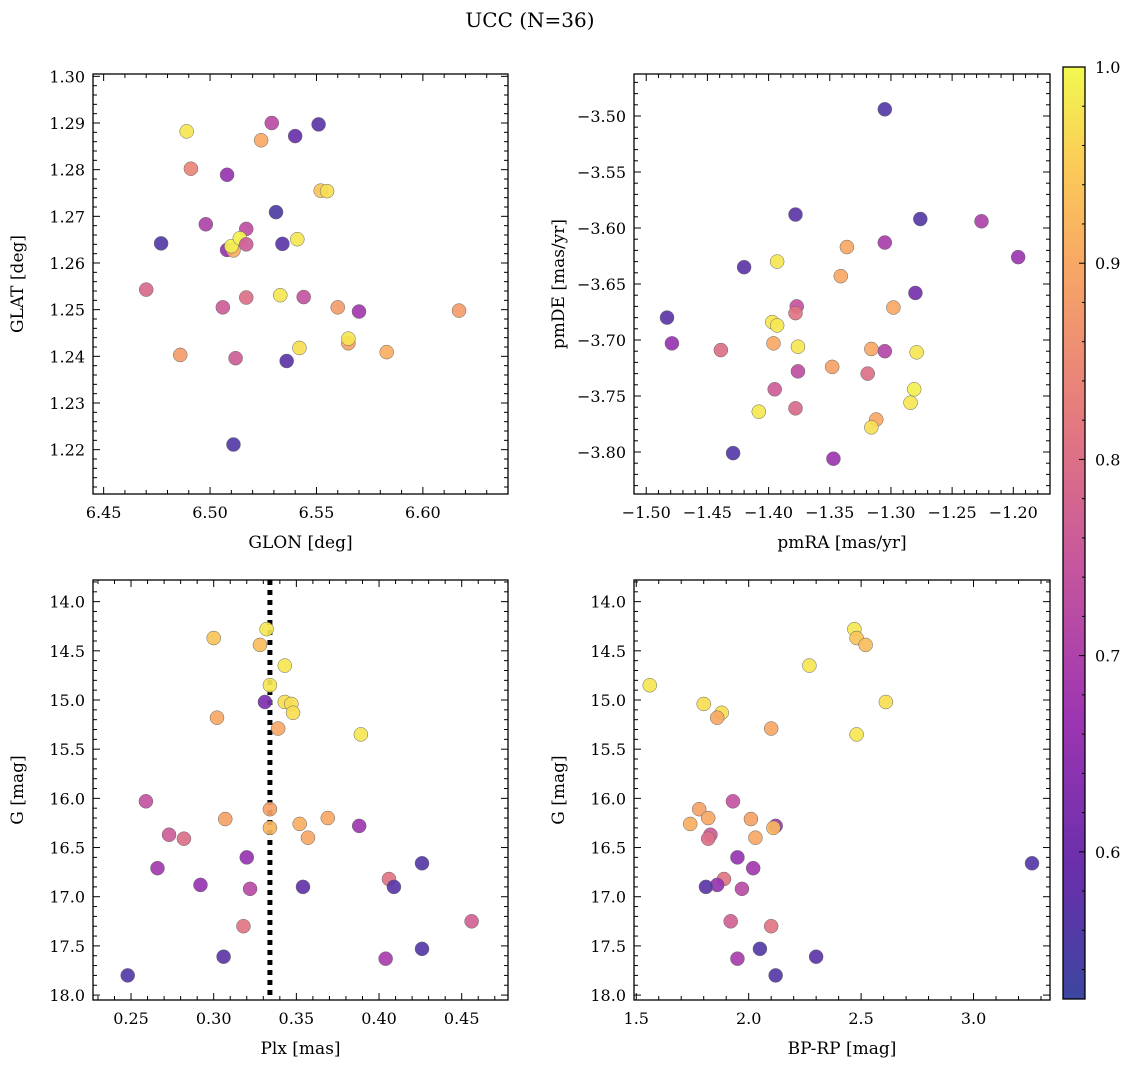  Describe the element at coordinates (601, 340) in the screenshot. I see `y-tick-label: −3.70` at that location.